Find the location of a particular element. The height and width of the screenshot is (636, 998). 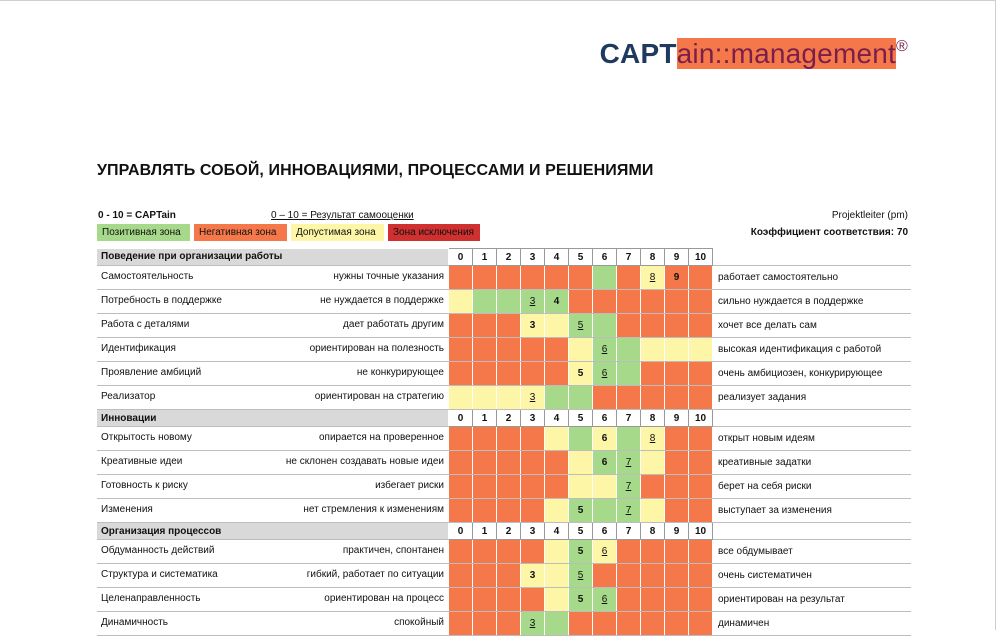

trait-low-pole: не конкурирующее is located at coordinates (400, 372).